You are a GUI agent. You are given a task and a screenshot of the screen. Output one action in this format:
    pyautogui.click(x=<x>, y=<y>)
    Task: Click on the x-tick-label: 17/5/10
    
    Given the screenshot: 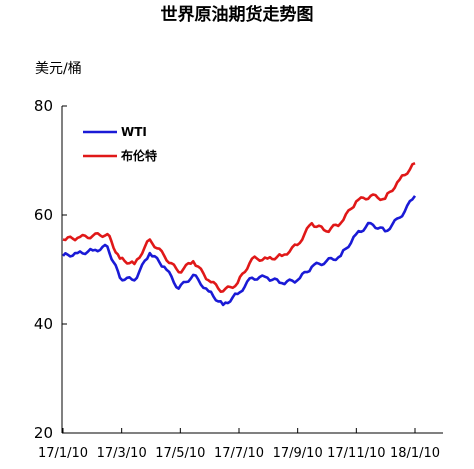 What is the action you would take?
    pyautogui.click(x=180, y=453)
    